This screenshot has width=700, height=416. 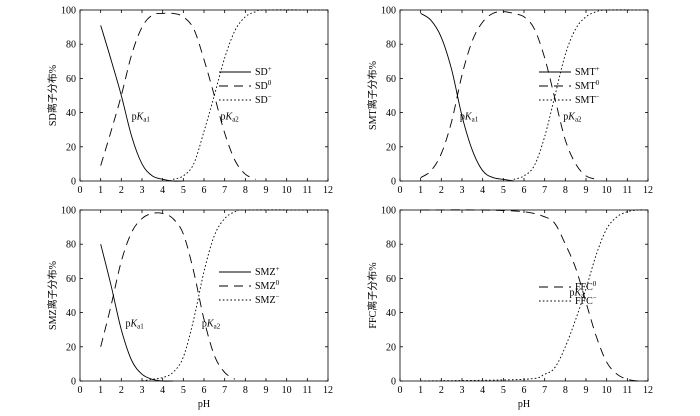 I want to click on y-axis-label: SMT离子分布%, so click(x=372, y=95).